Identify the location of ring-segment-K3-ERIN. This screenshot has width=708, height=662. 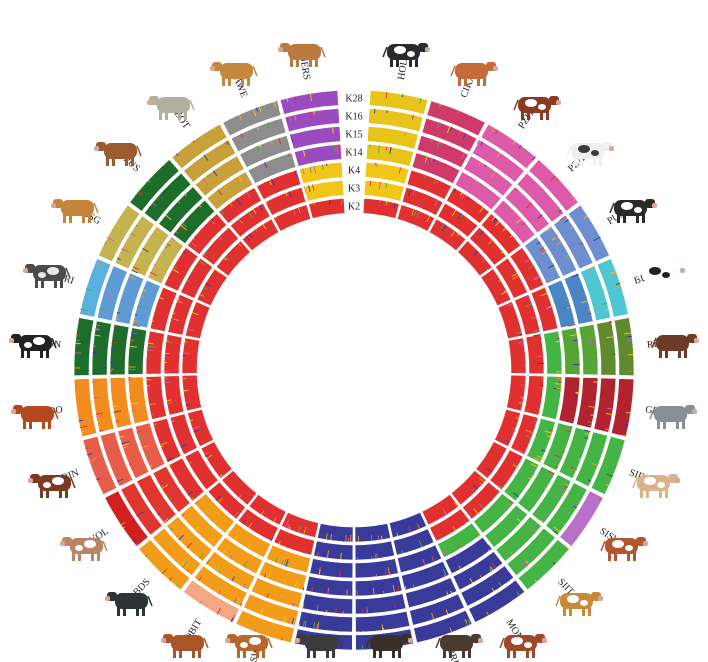
(183, 434).